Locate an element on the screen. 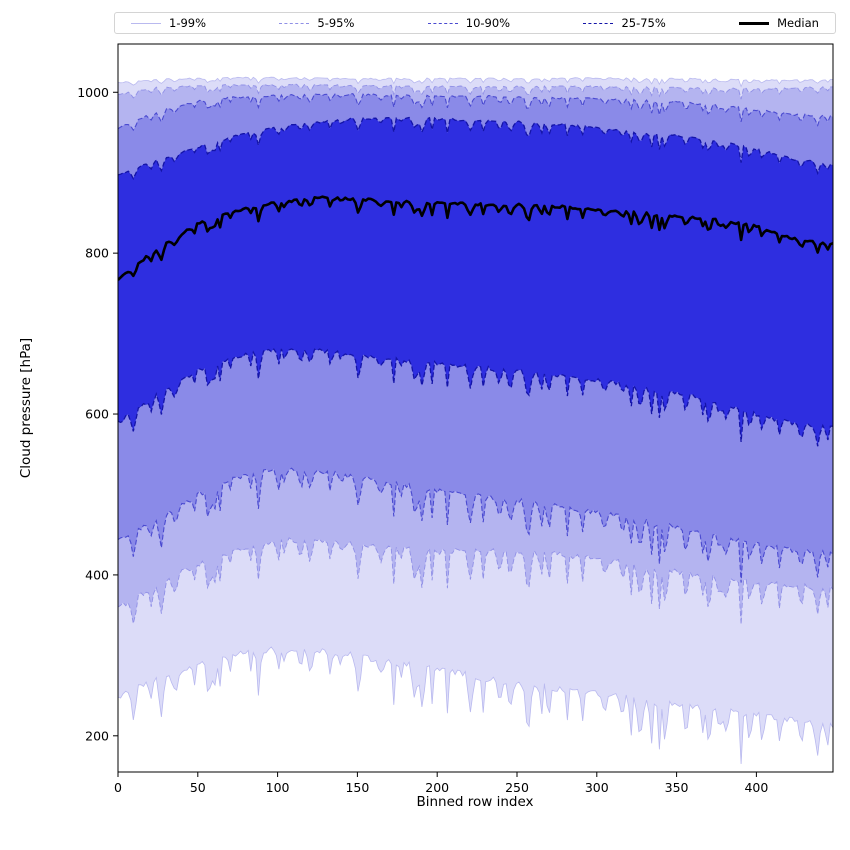  band-line-p75 is located at coordinates (475, 148).